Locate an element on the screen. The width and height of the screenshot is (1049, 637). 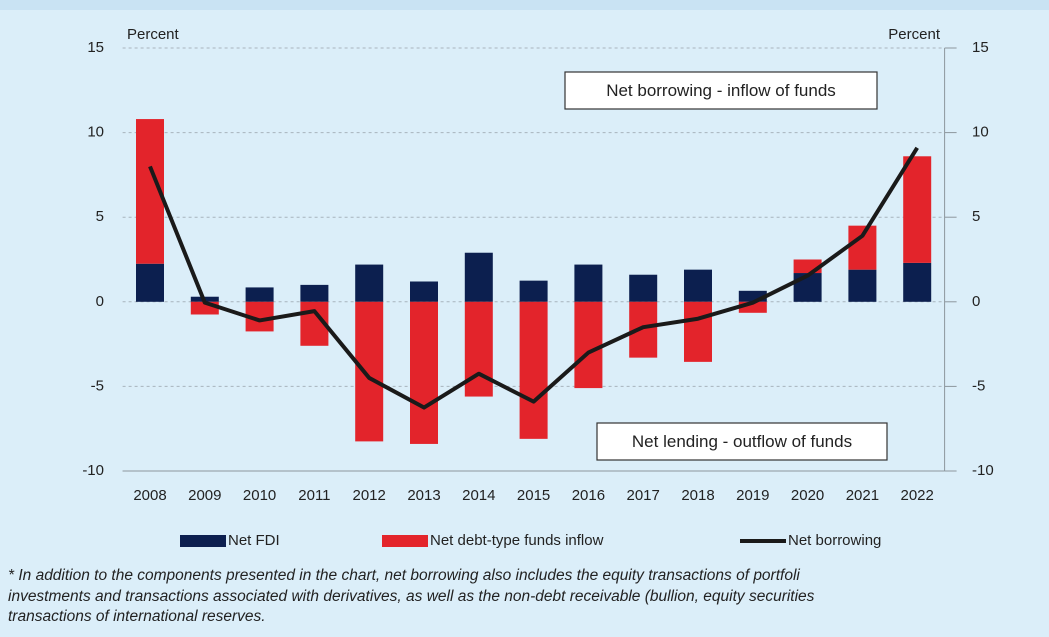
annotation: Net borrowing - inflow of funds is located at coordinates (721, 90).